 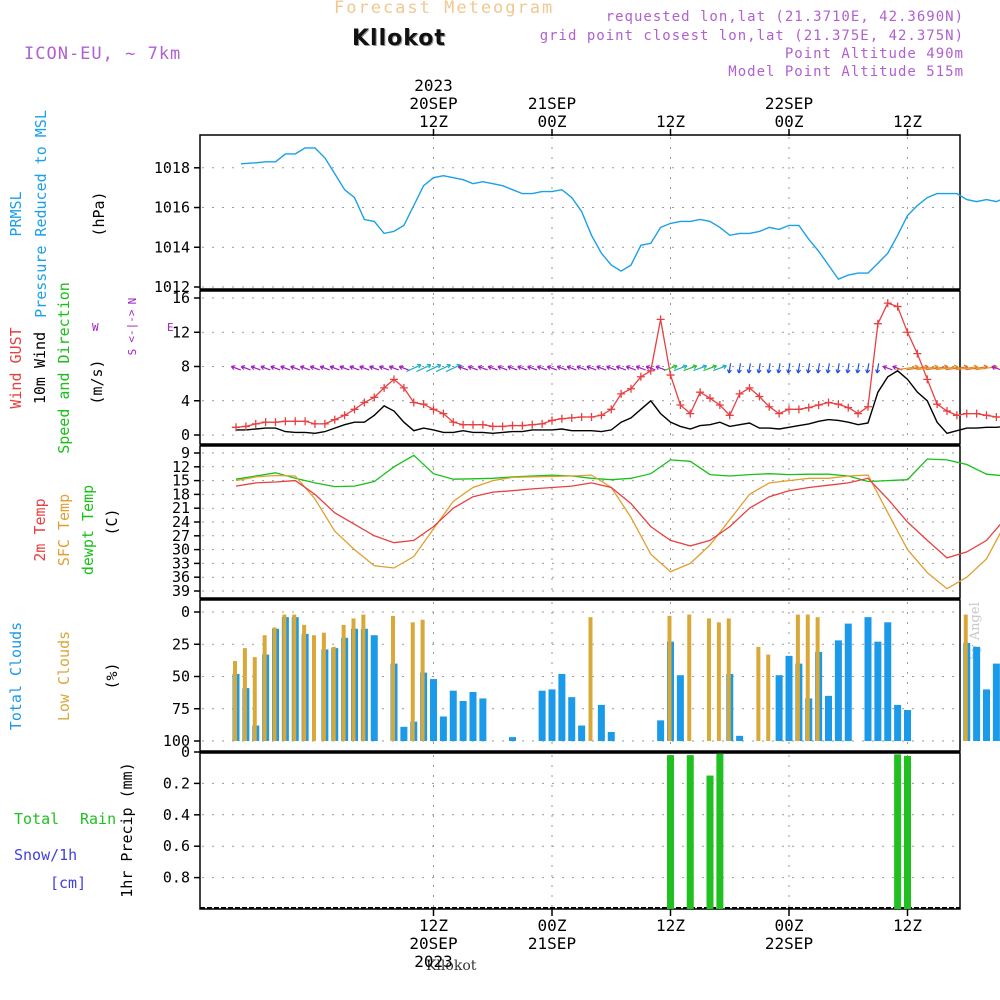 I want to click on precip-unit-label: 1hr Precip (mm), so click(x=127, y=829).